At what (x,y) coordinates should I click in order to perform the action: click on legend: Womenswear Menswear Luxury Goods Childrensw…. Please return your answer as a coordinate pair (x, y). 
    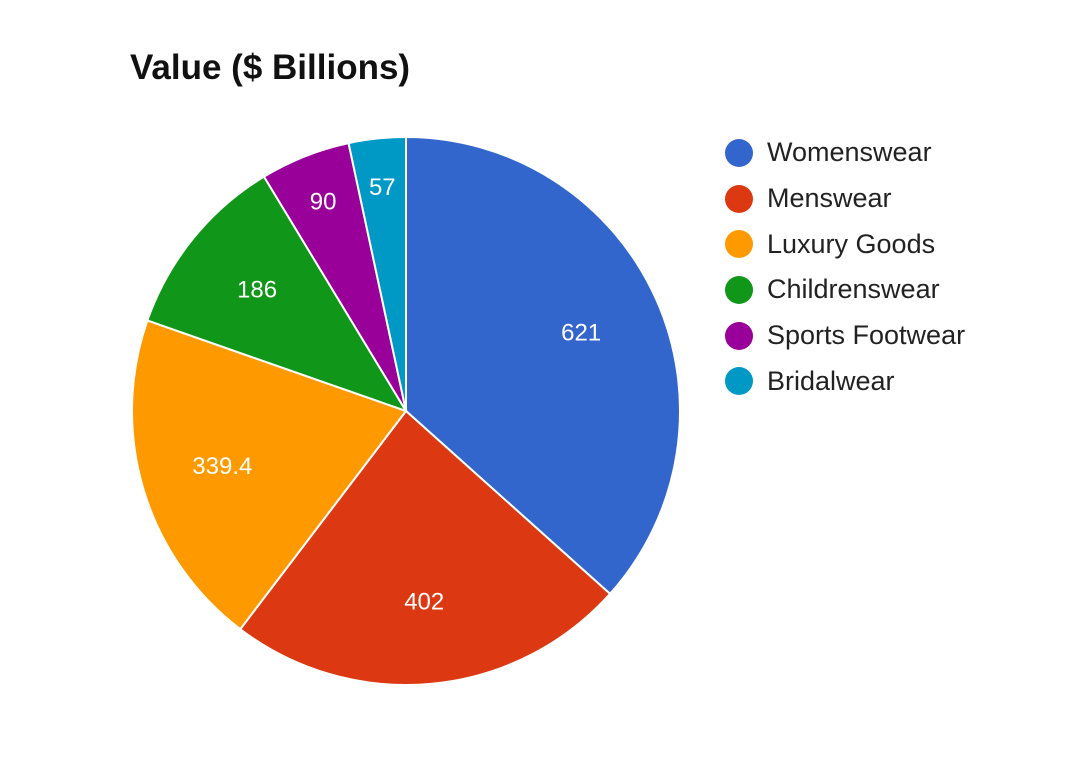
    Looking at the image, I should click on (845, 267).